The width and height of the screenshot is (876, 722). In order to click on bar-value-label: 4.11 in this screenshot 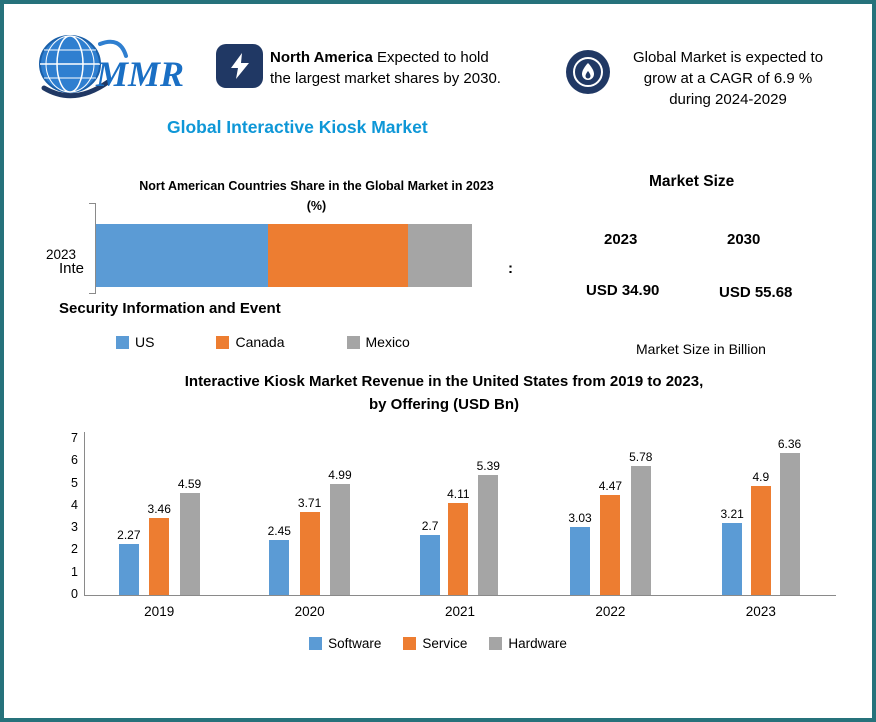, I will do `click(458, 494)`.